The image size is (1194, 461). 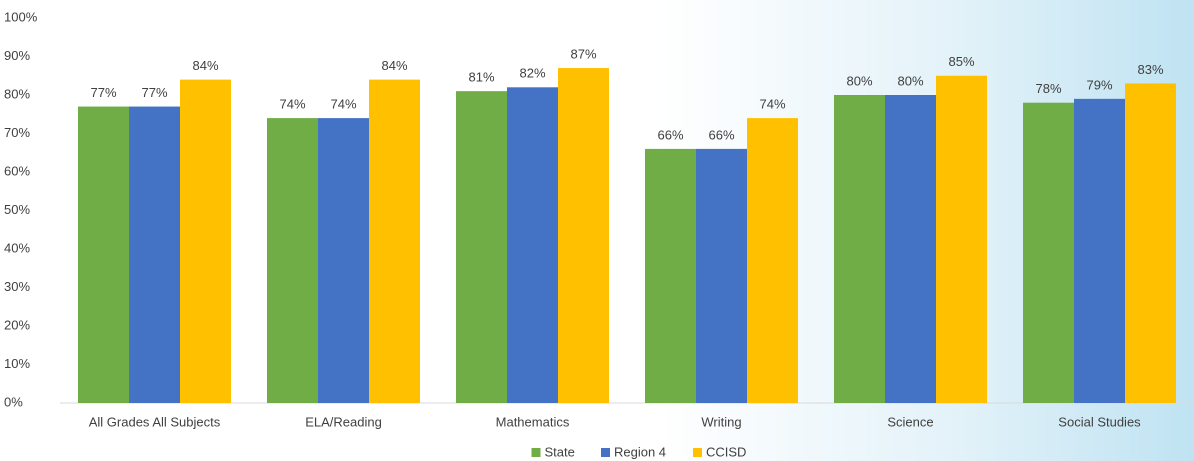 What do you see at coordinates (17, 170) in the screenshot?
I see `y-tick-label: 60%` at bounding box center [17, 170].